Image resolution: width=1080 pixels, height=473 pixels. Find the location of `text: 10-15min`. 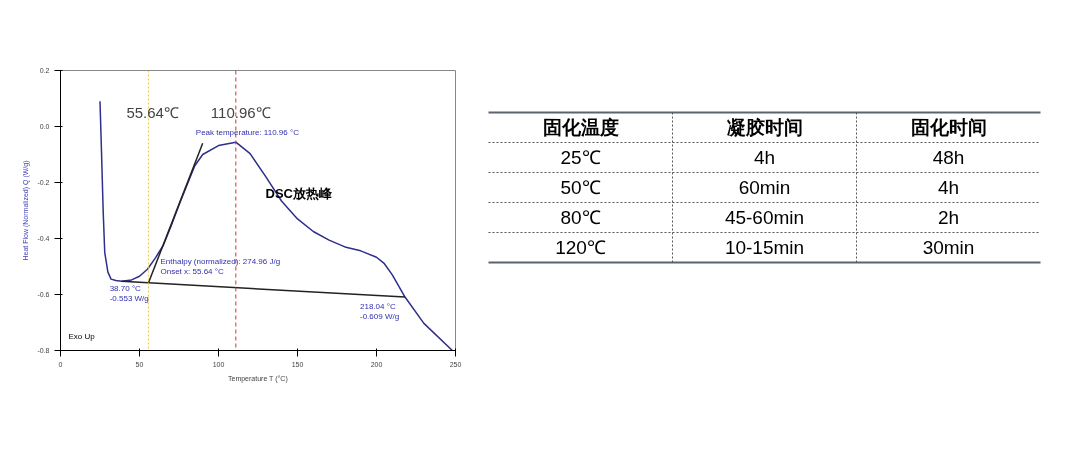

text: 10-15min is located at coordinates (764, 247).